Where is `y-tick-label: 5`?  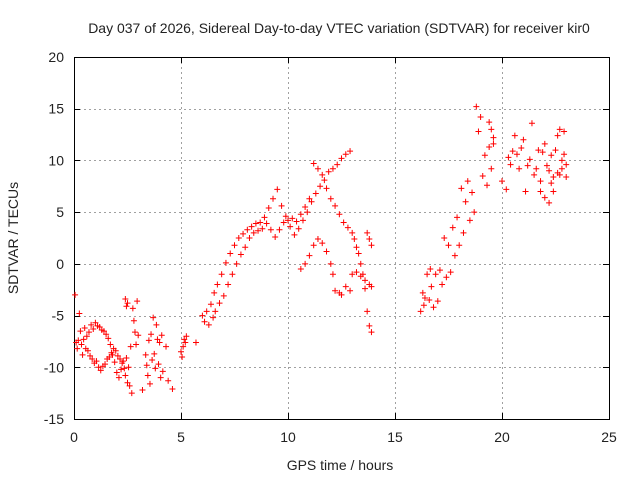 y-tick-label: 5 is located at coordinates (60, 212).